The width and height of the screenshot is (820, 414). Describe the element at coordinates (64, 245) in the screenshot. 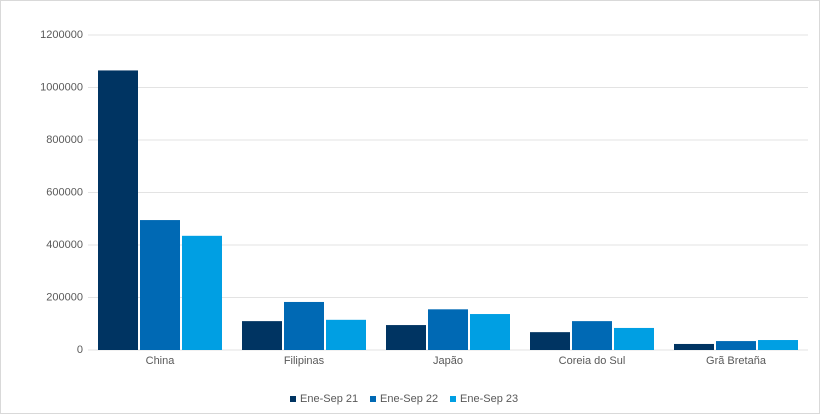

I see `y-tick-label: 400000` at that location.